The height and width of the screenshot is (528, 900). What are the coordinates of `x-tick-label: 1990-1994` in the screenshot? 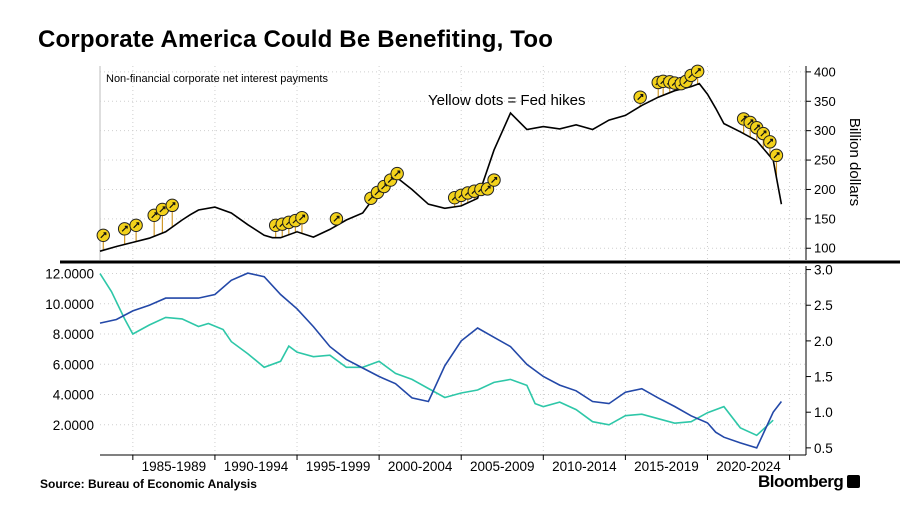 It's located at (256, 466).